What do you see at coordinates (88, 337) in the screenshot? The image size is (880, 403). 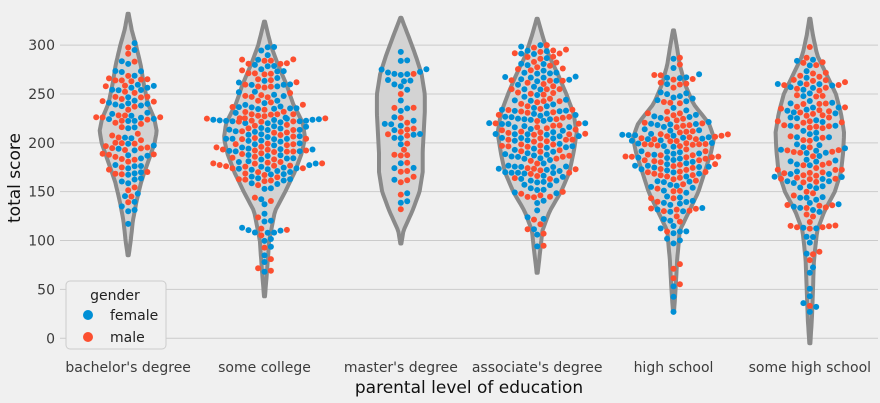 I see `legend-marker-male` at bounding box center [88, 337].